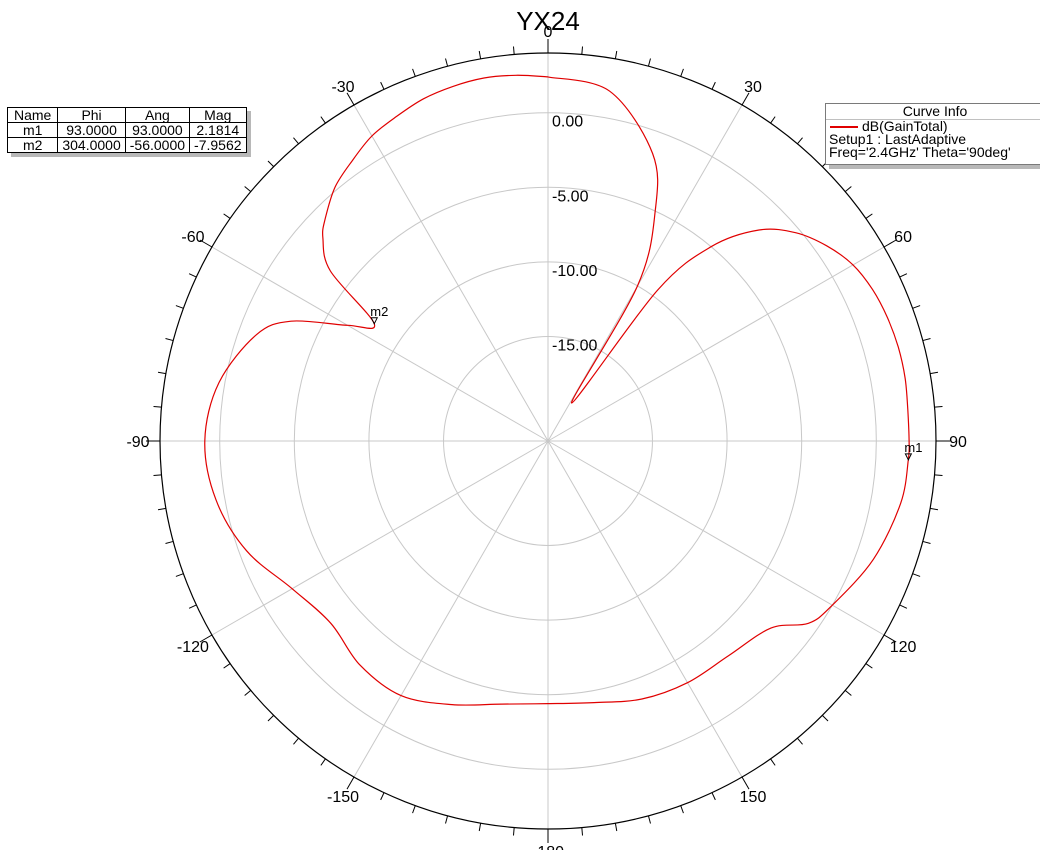  What do you see at coordinates (844, 127) in the screenshot?
I see `legend-swatch` at bounding box center [844, 127].